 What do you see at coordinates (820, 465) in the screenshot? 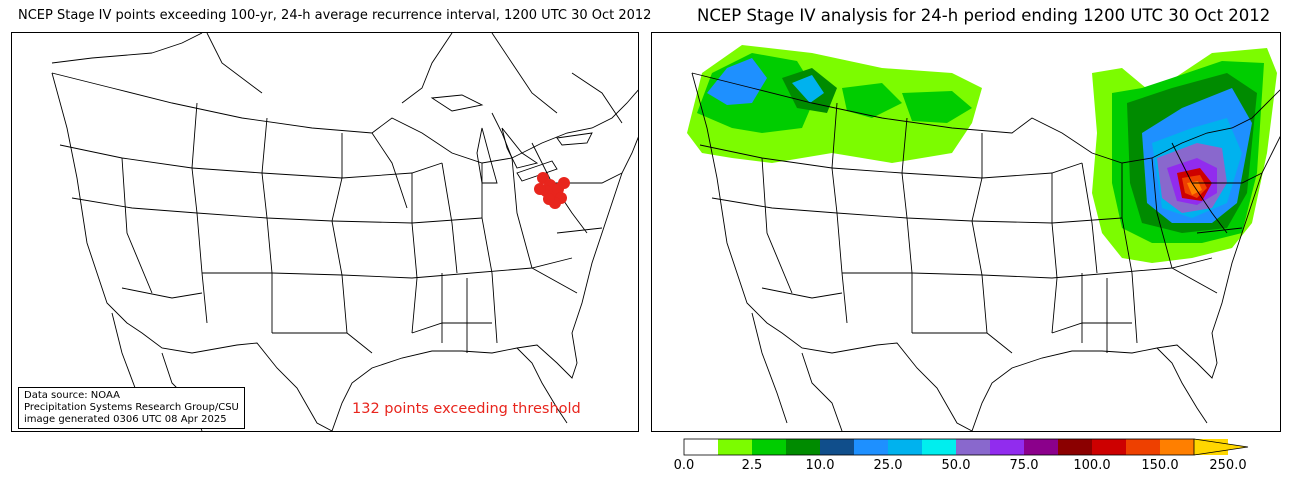
I see `colorbar-tick-label: 10.0` at bounding box center [820, 465].